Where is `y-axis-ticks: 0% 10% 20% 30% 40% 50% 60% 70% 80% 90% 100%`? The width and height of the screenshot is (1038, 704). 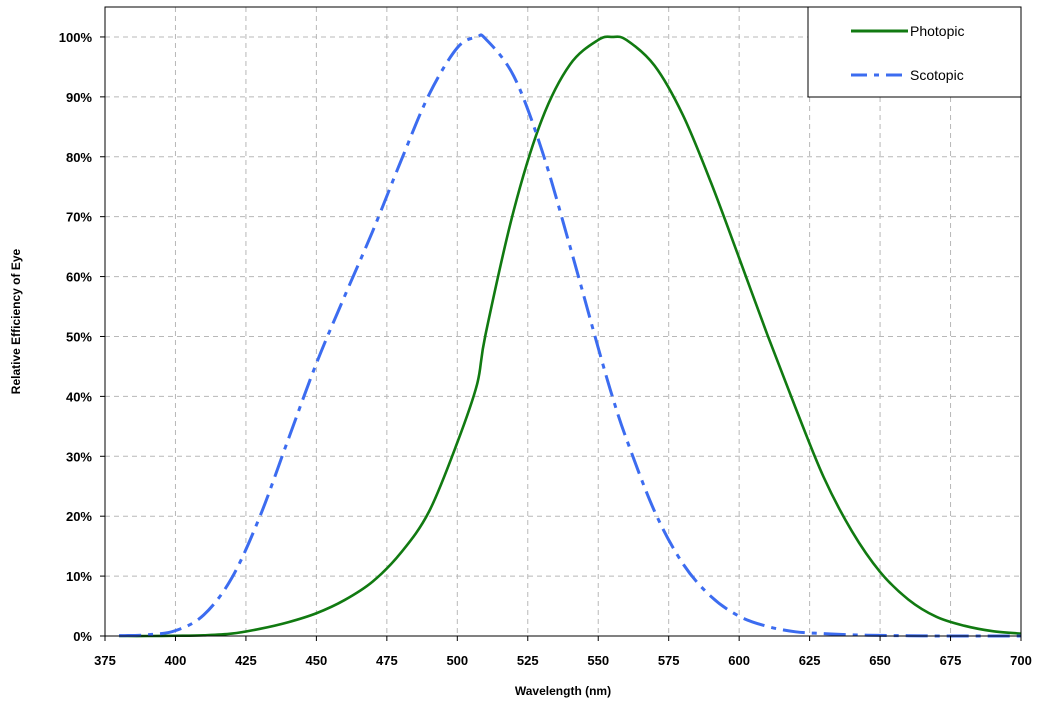
y-axis-ticks: 0% 10% 20% 30% 40% 50% 60% 70% 80% 90% 100% is located at coordinates (82, 337).